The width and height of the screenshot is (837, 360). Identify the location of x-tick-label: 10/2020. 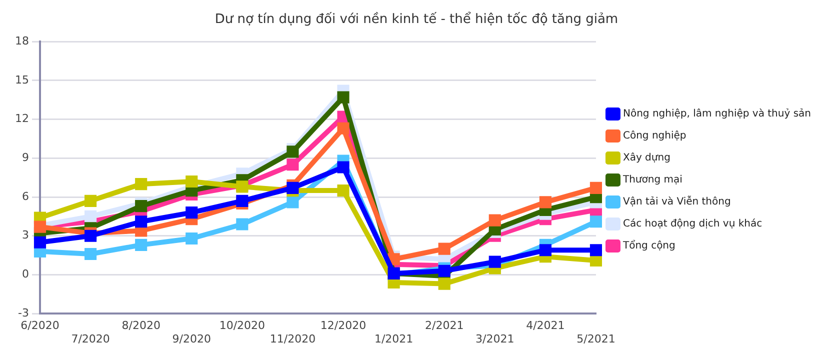
(242, 325).